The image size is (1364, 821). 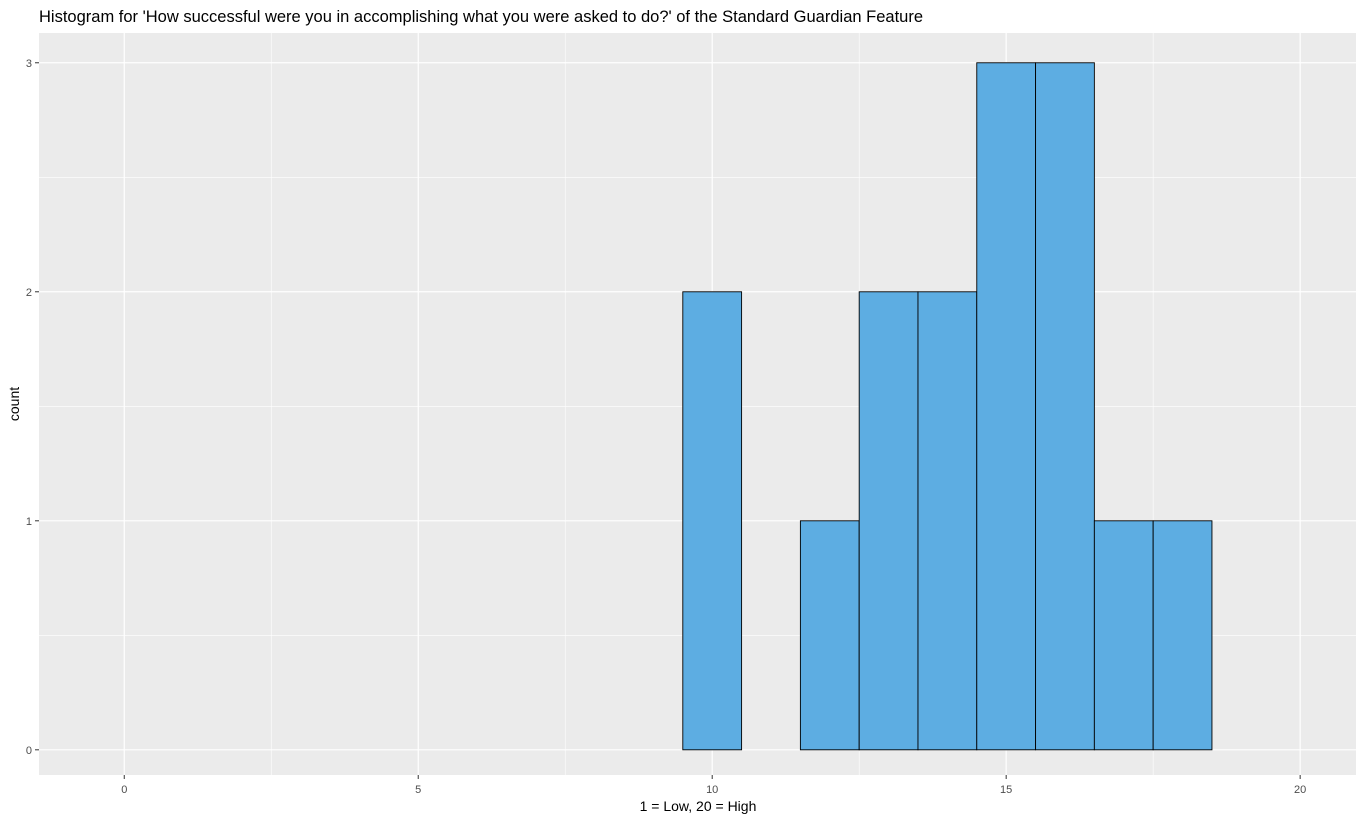 What do you see at coordinates (124, 790) in the screenshot?
I see `x-tick-label: 0` at bounding box center [124, 790].